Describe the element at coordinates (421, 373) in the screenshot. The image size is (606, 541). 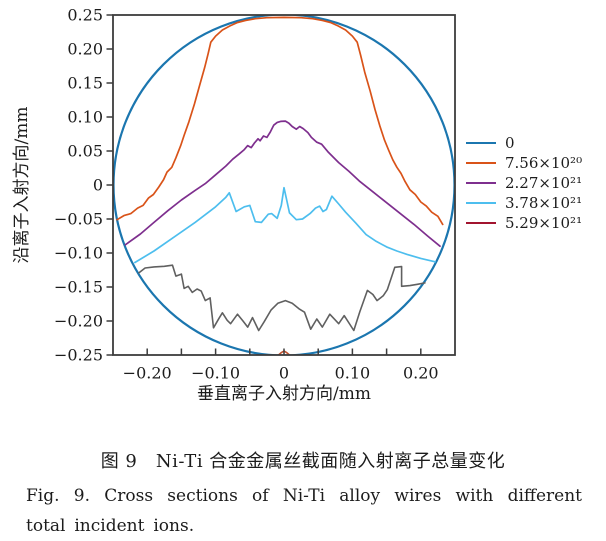
I see `x-tick-label: 0.20` at that location.